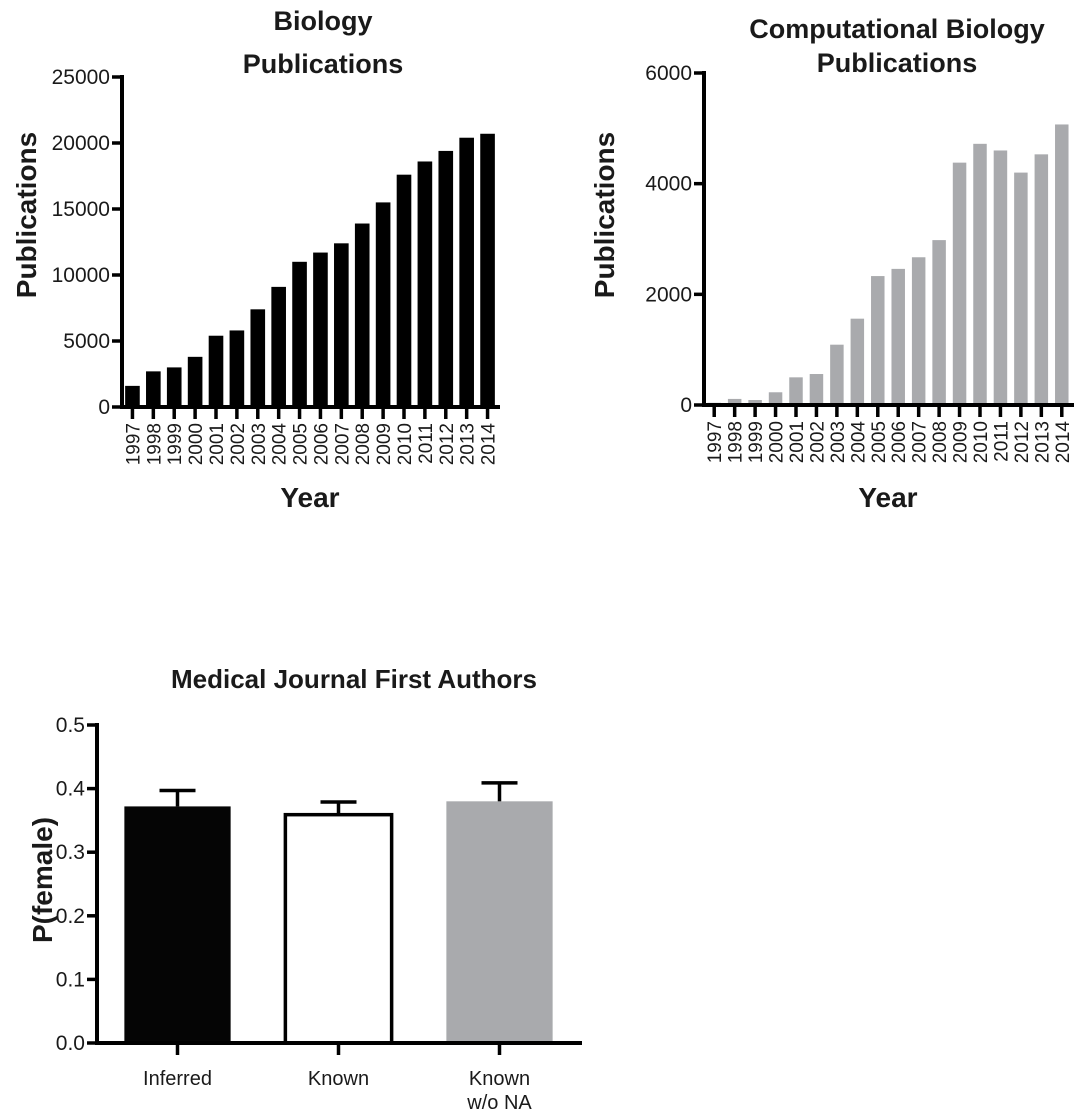 Image resolution: width=1074 pixels, height=1115 pixels. I want to click on x-tick-label: w/o NA, so click(499, 1103).